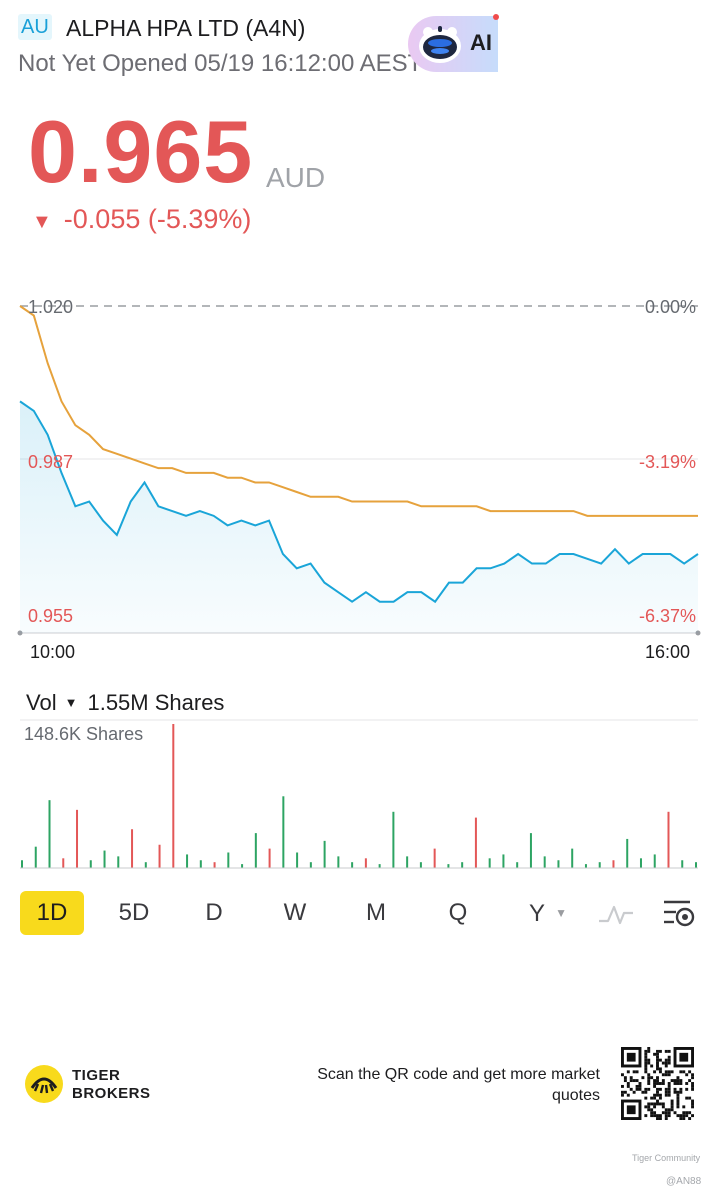  What do you see at coordinates (134, 912) in the screenshot?
I see `tab-5d: 5D` at bounding box center [134, 912].